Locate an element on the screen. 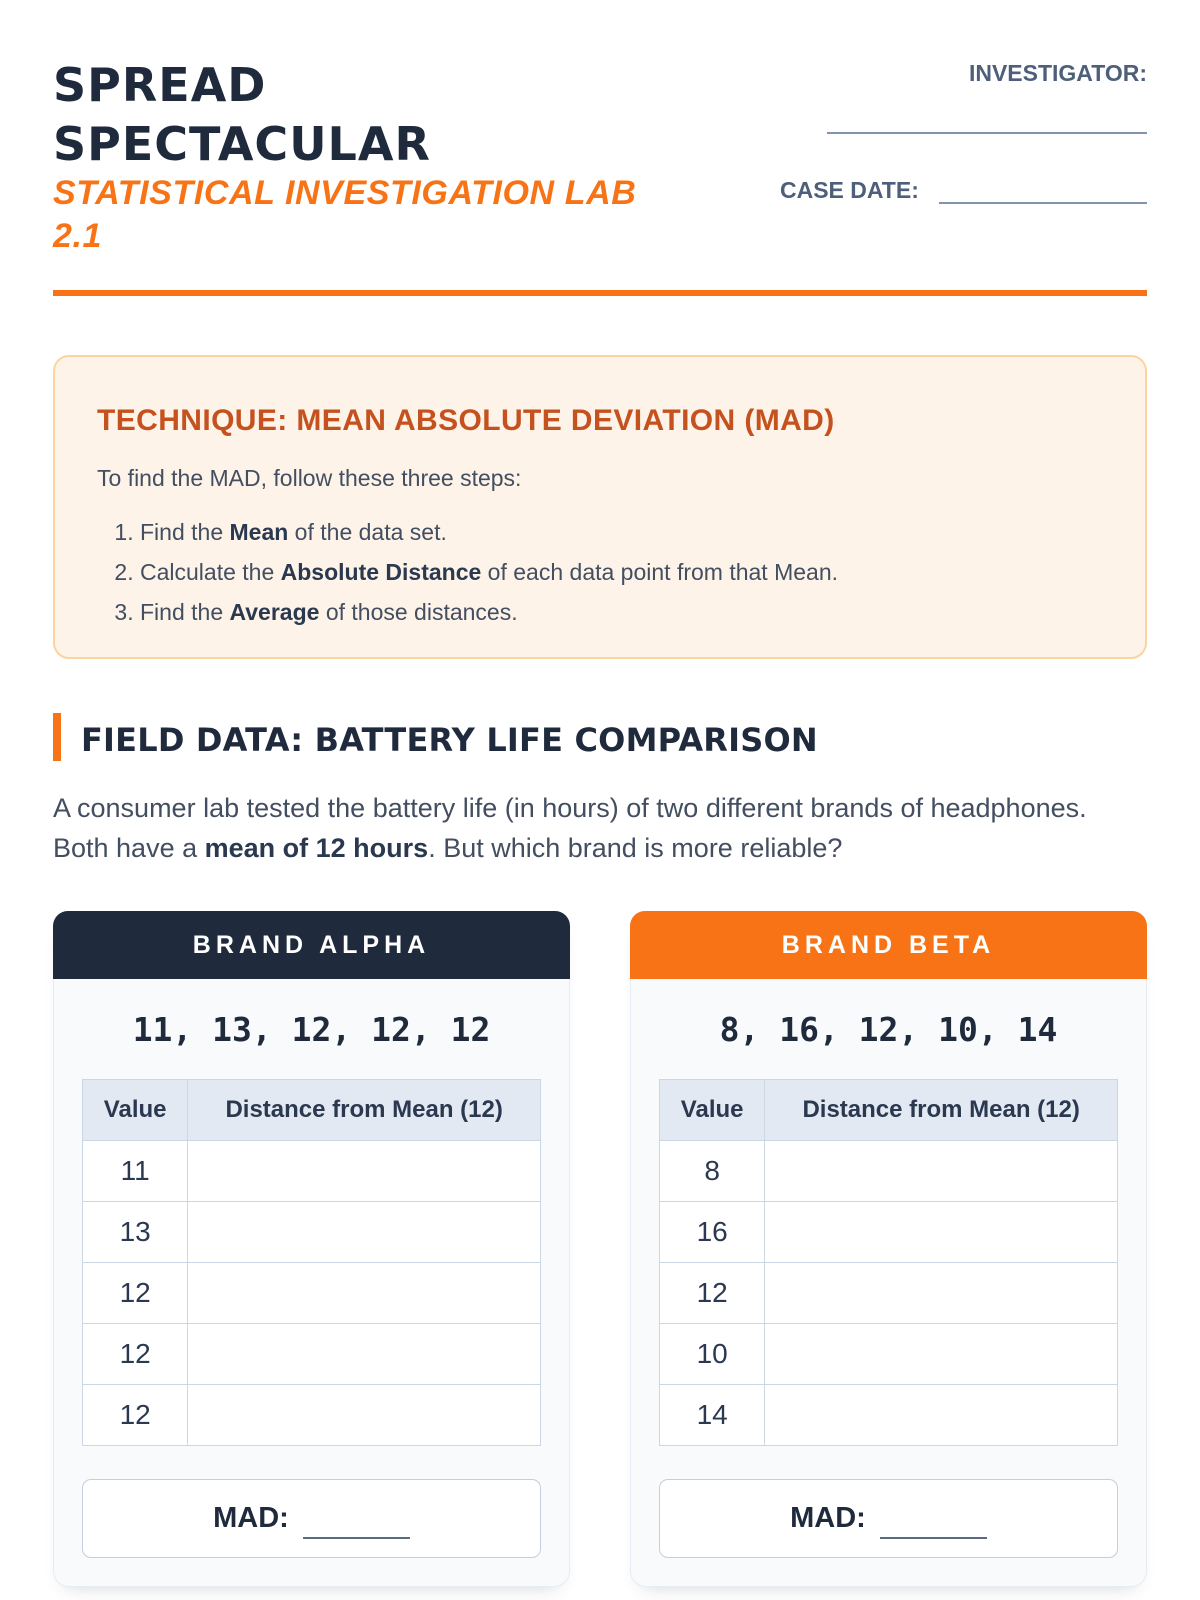 The width and height of the screenshot is (1200, 1600). case-date-row: CASE DATE: is located at coordinates (963, 190).